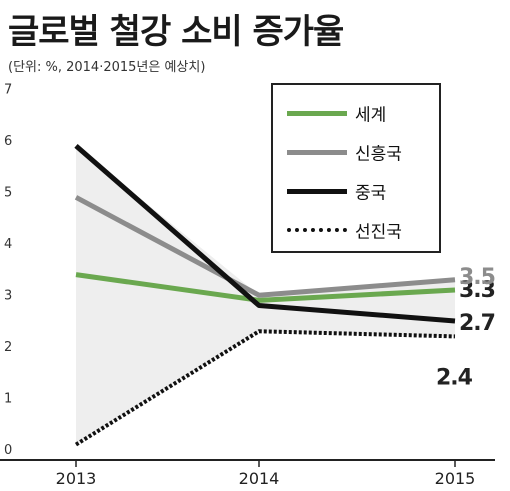 This screenshot has height=491, width=510. What do you see at coordinates (8, 90) in the screenshot?
I see `y-tick-label: 7` at bounding box center [8, 90].